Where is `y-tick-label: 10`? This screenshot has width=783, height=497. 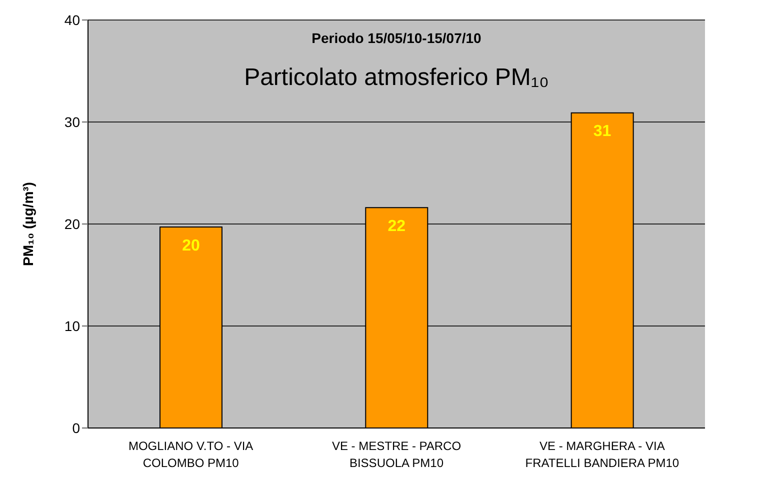 y-tick-label: 10 is located at coordinates (72, 326).